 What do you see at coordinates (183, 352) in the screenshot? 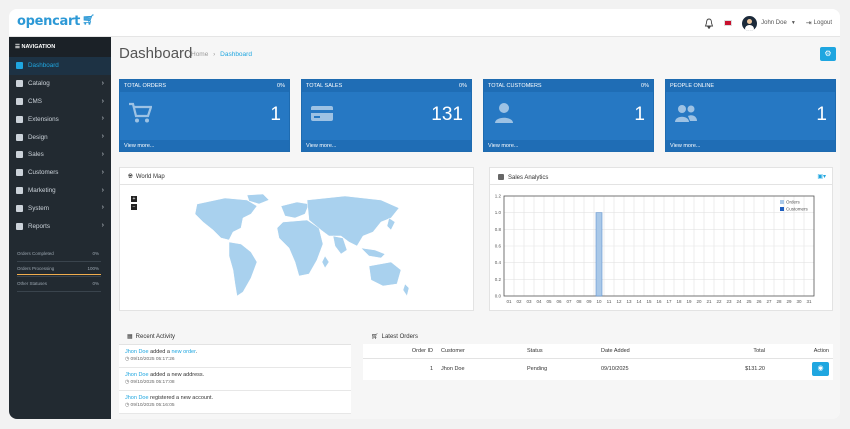
I see `activity-order-link: new order` at bounding box center [183, 352].